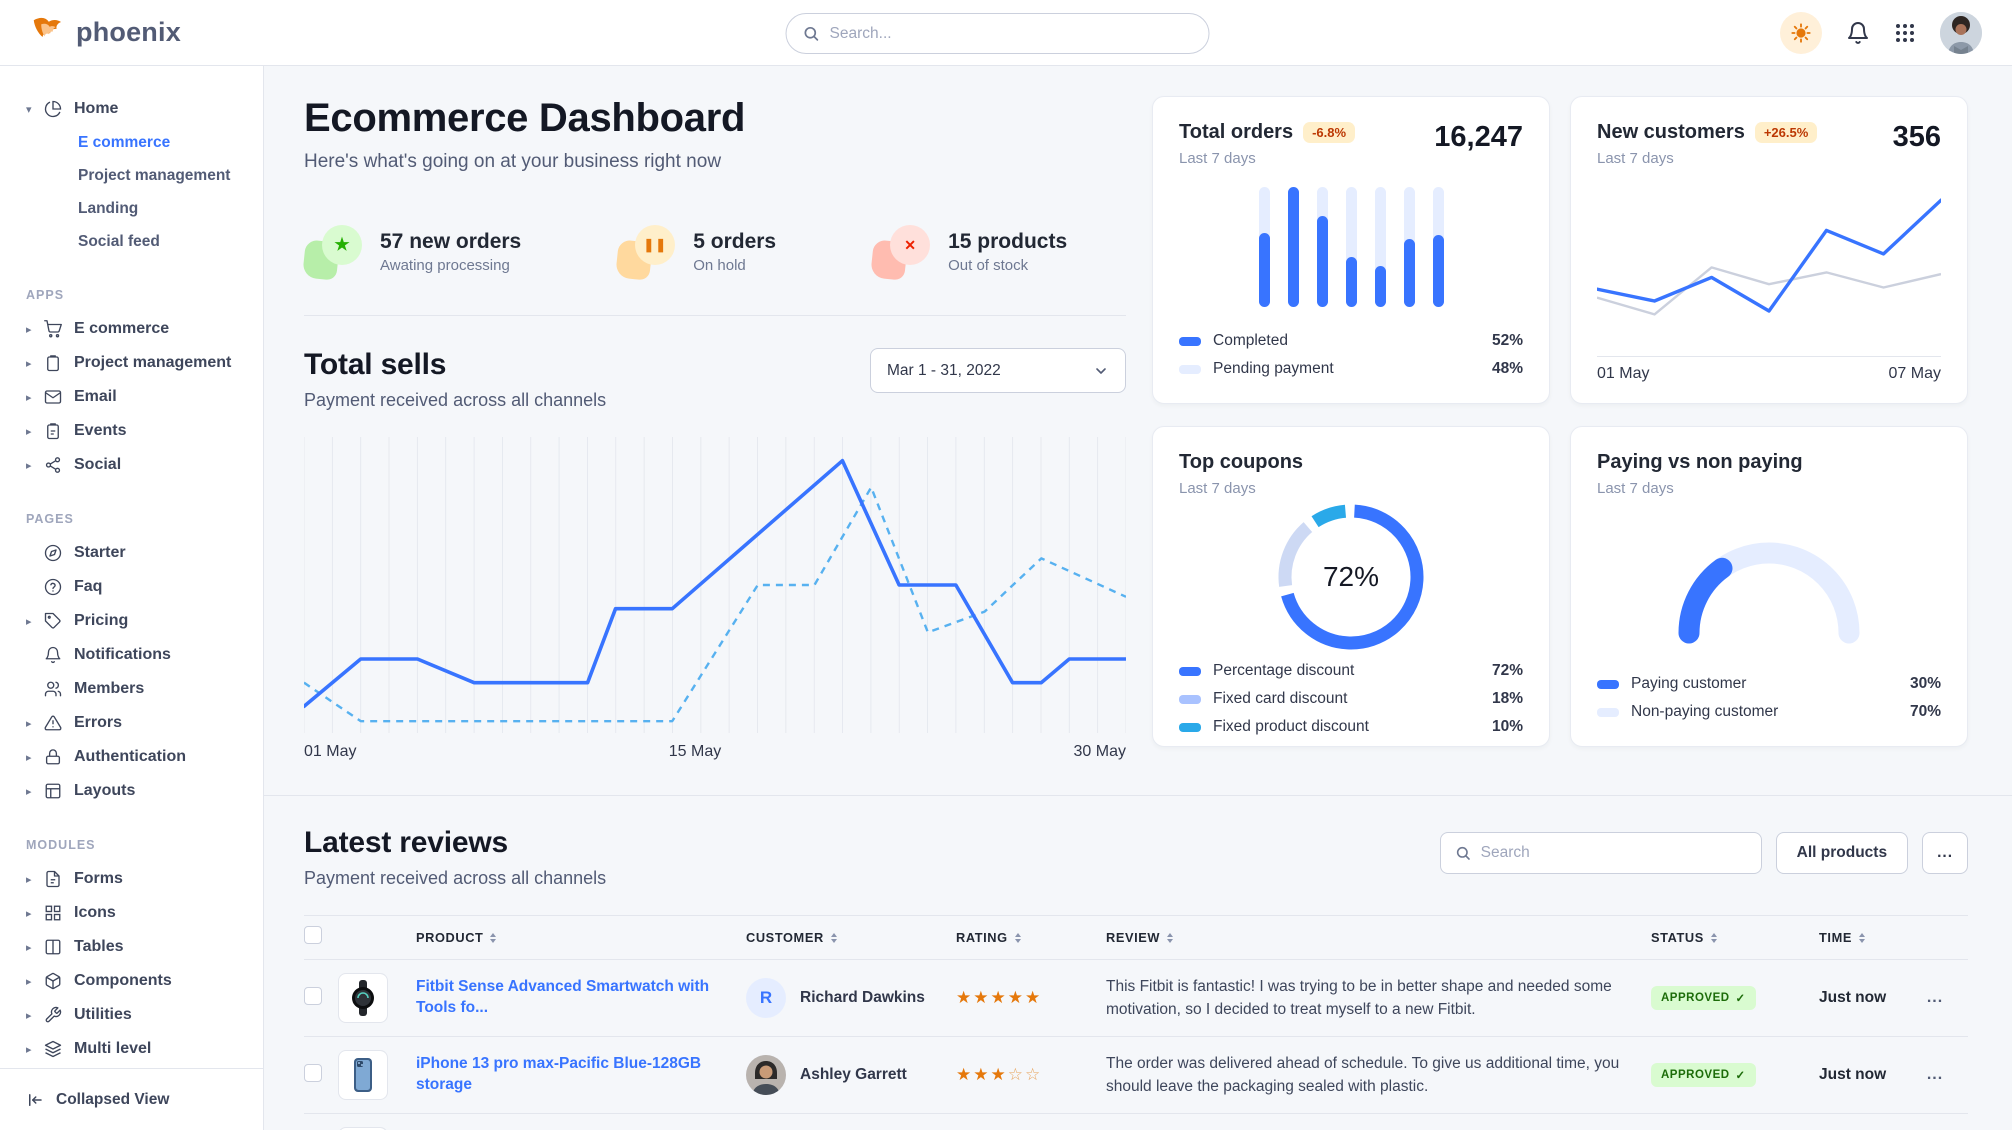 The width and height of the screenshot is (2012, 1130). Describe the element at coordinates (59, 791) in the screenshot. I see `layout-icon` at that location.